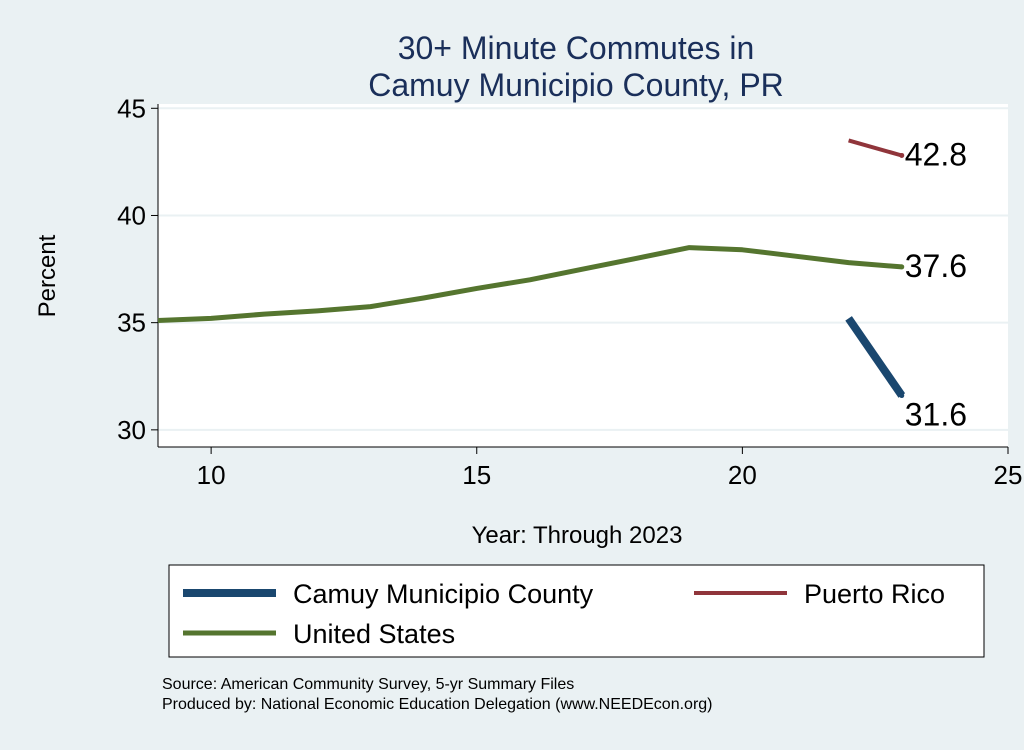 This screenshot has height=750, width=1024. I want to click on legend-label-united-states: United States, so click(374, 634).